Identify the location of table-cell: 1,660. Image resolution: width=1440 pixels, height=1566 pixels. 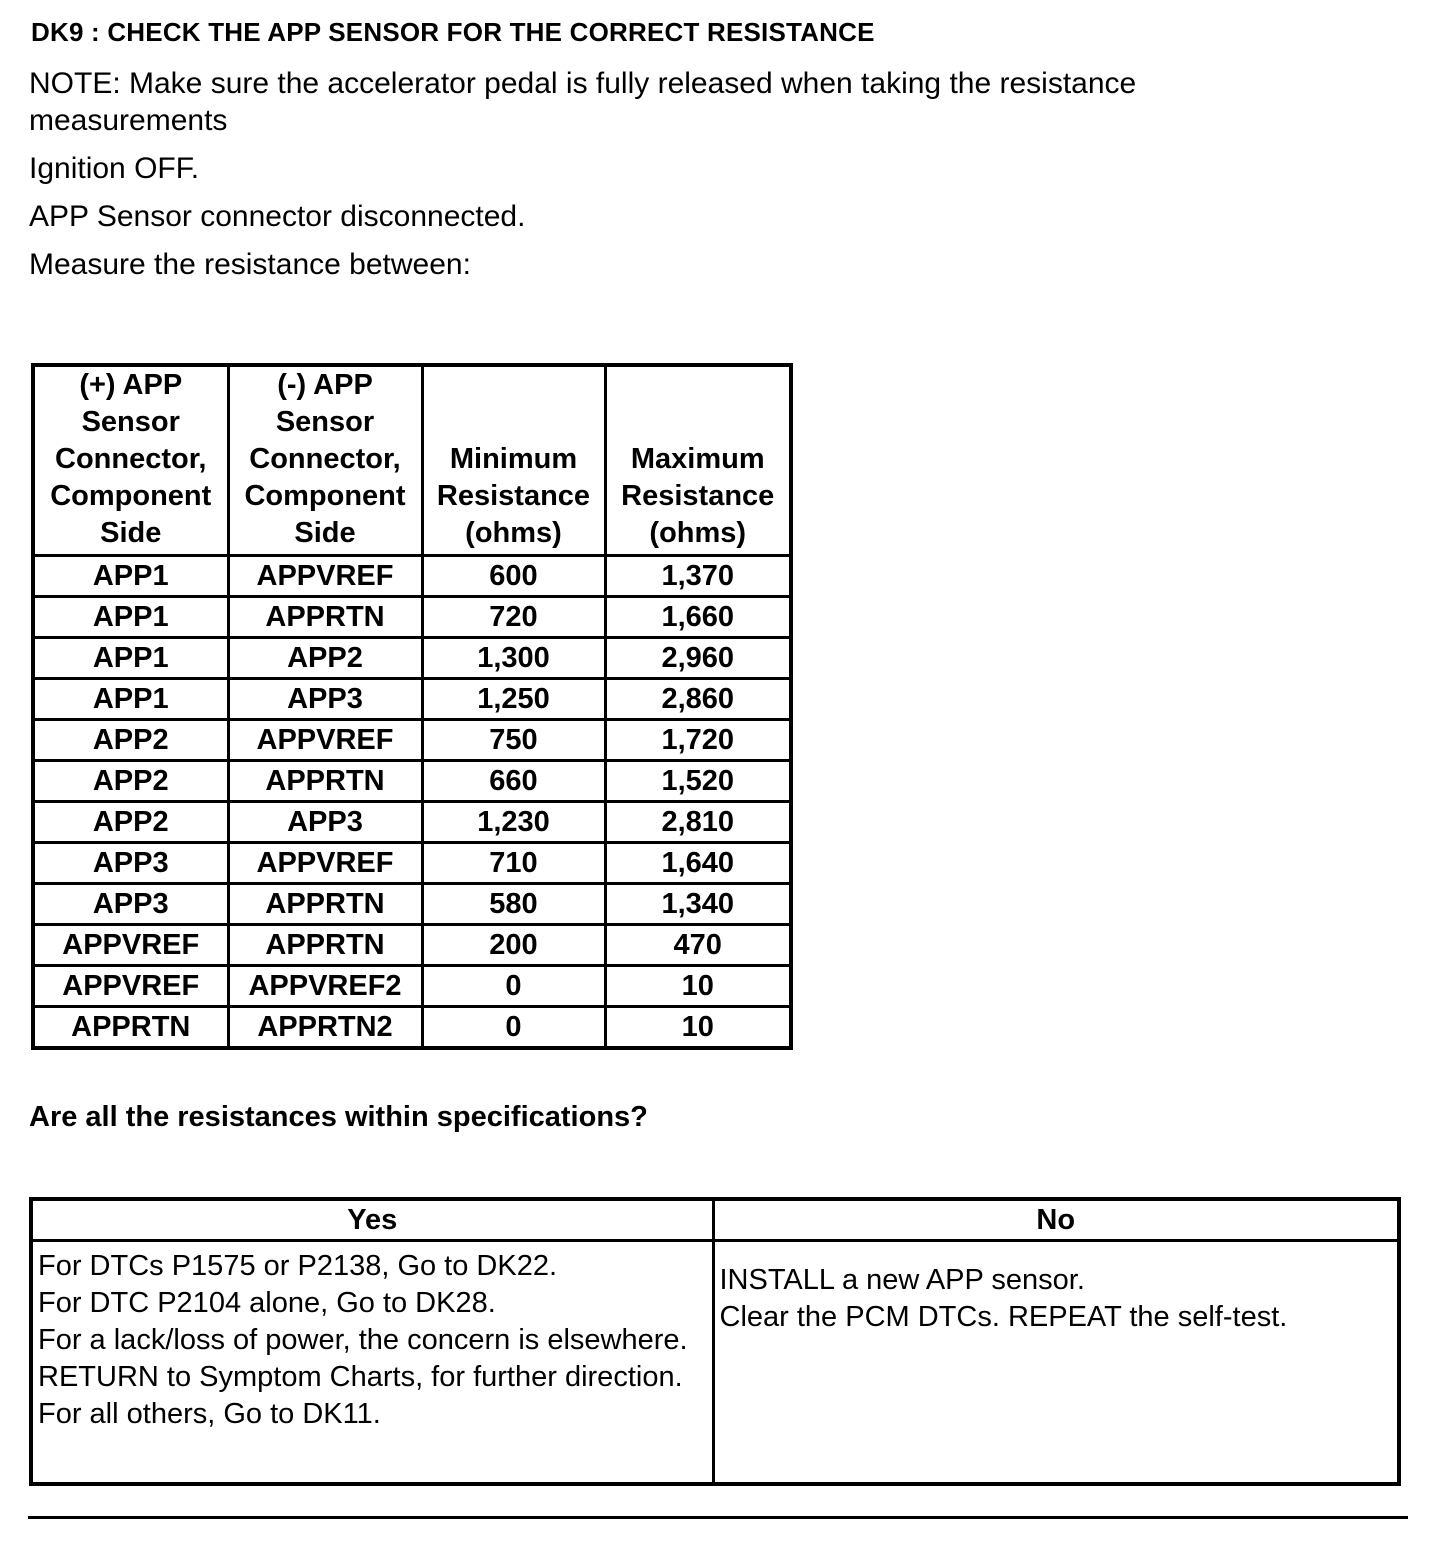
(698, 617).